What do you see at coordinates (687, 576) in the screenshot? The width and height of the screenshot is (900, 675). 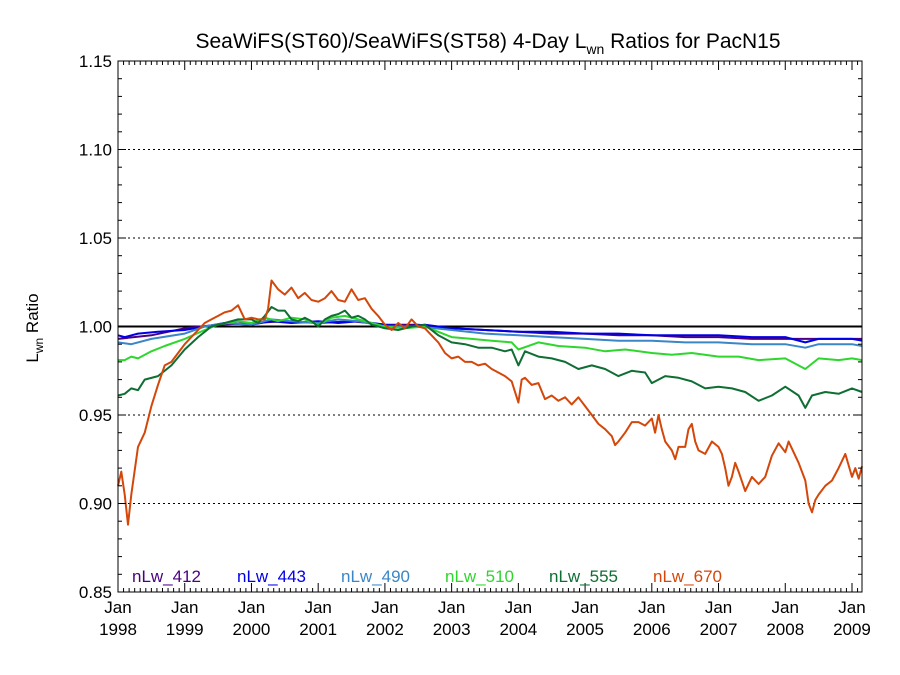 I see `legend-entry-nlw-670: nLw_670` at bounding box center [687, 576].